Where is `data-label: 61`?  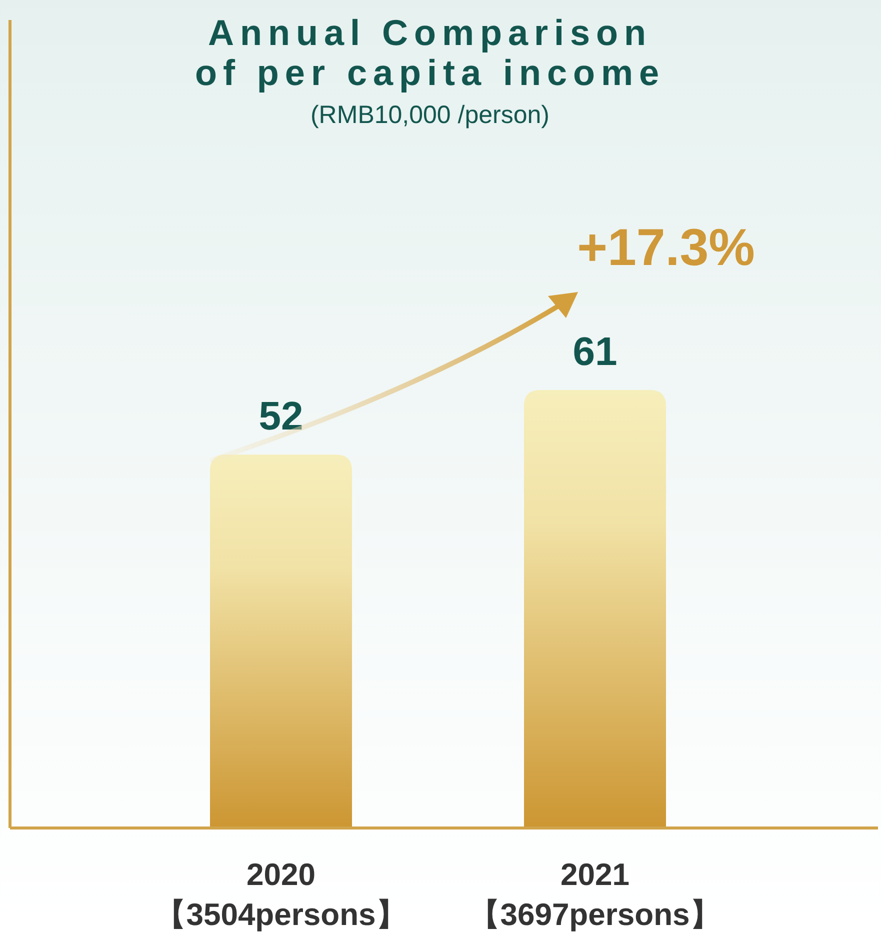 data-label: 61 is located at coordinates (595, 352).